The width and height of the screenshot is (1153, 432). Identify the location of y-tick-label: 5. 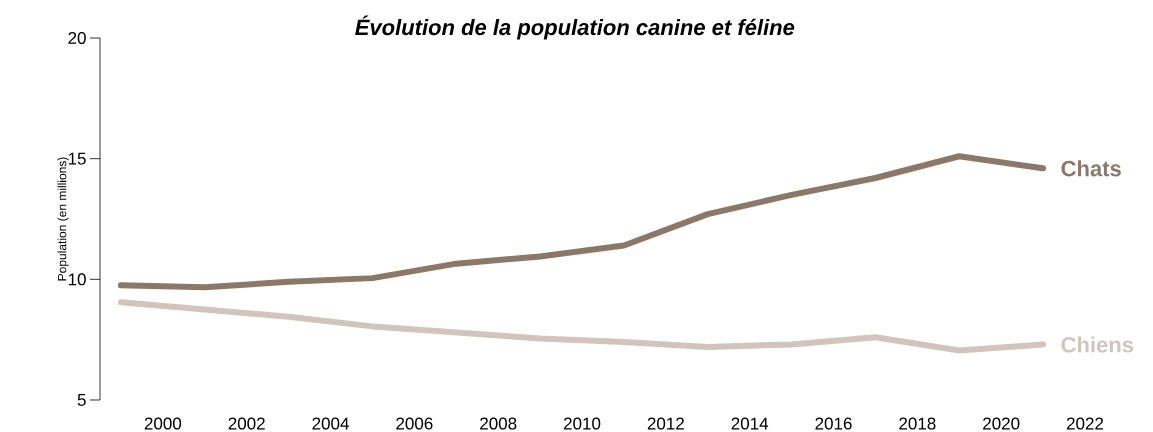
(81, 400).